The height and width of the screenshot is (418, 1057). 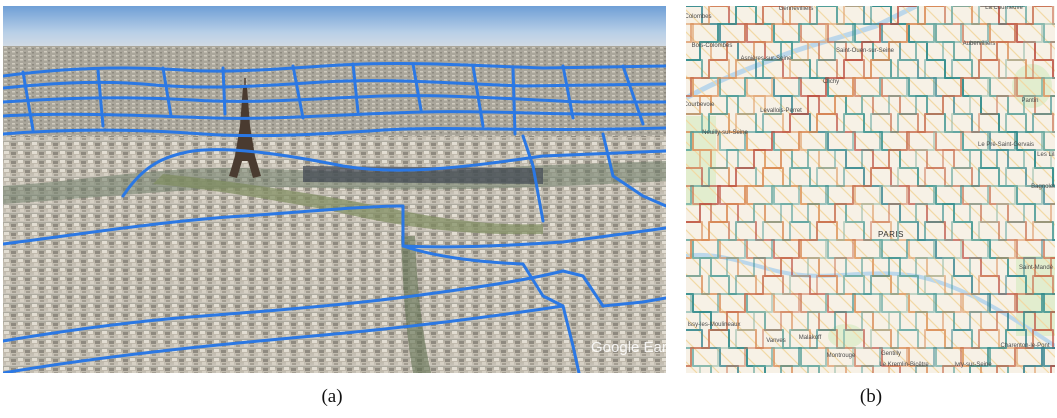 What do you see at coordinates (1004, 8) in the screenshot?
I see `place-label: La Courneuve` at bounding box center [1004, 8].